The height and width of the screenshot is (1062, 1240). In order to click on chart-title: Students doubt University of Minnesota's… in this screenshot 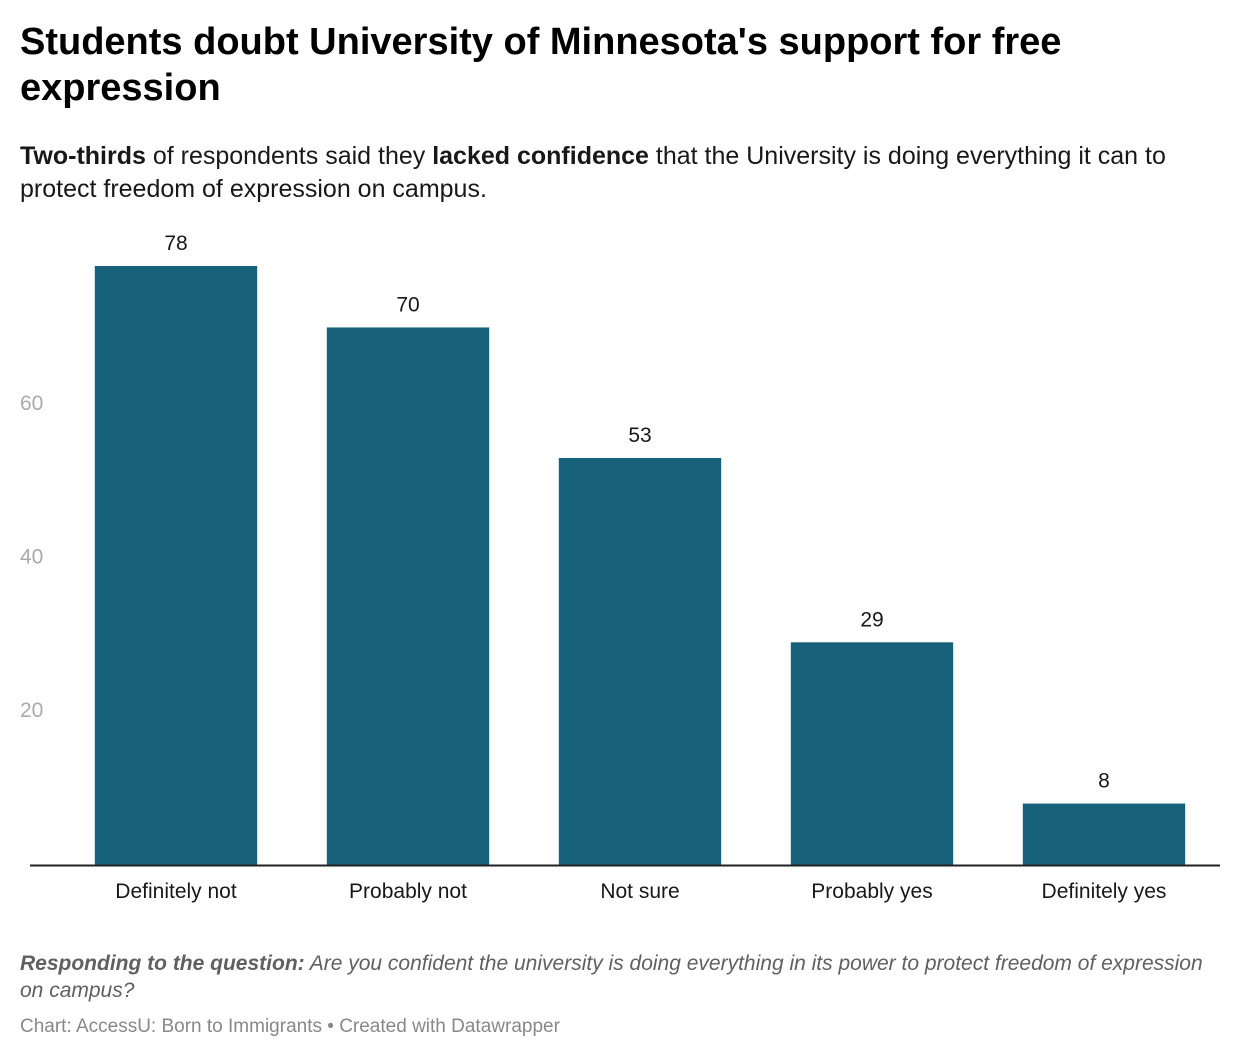, I will do `click(541, 65)`.